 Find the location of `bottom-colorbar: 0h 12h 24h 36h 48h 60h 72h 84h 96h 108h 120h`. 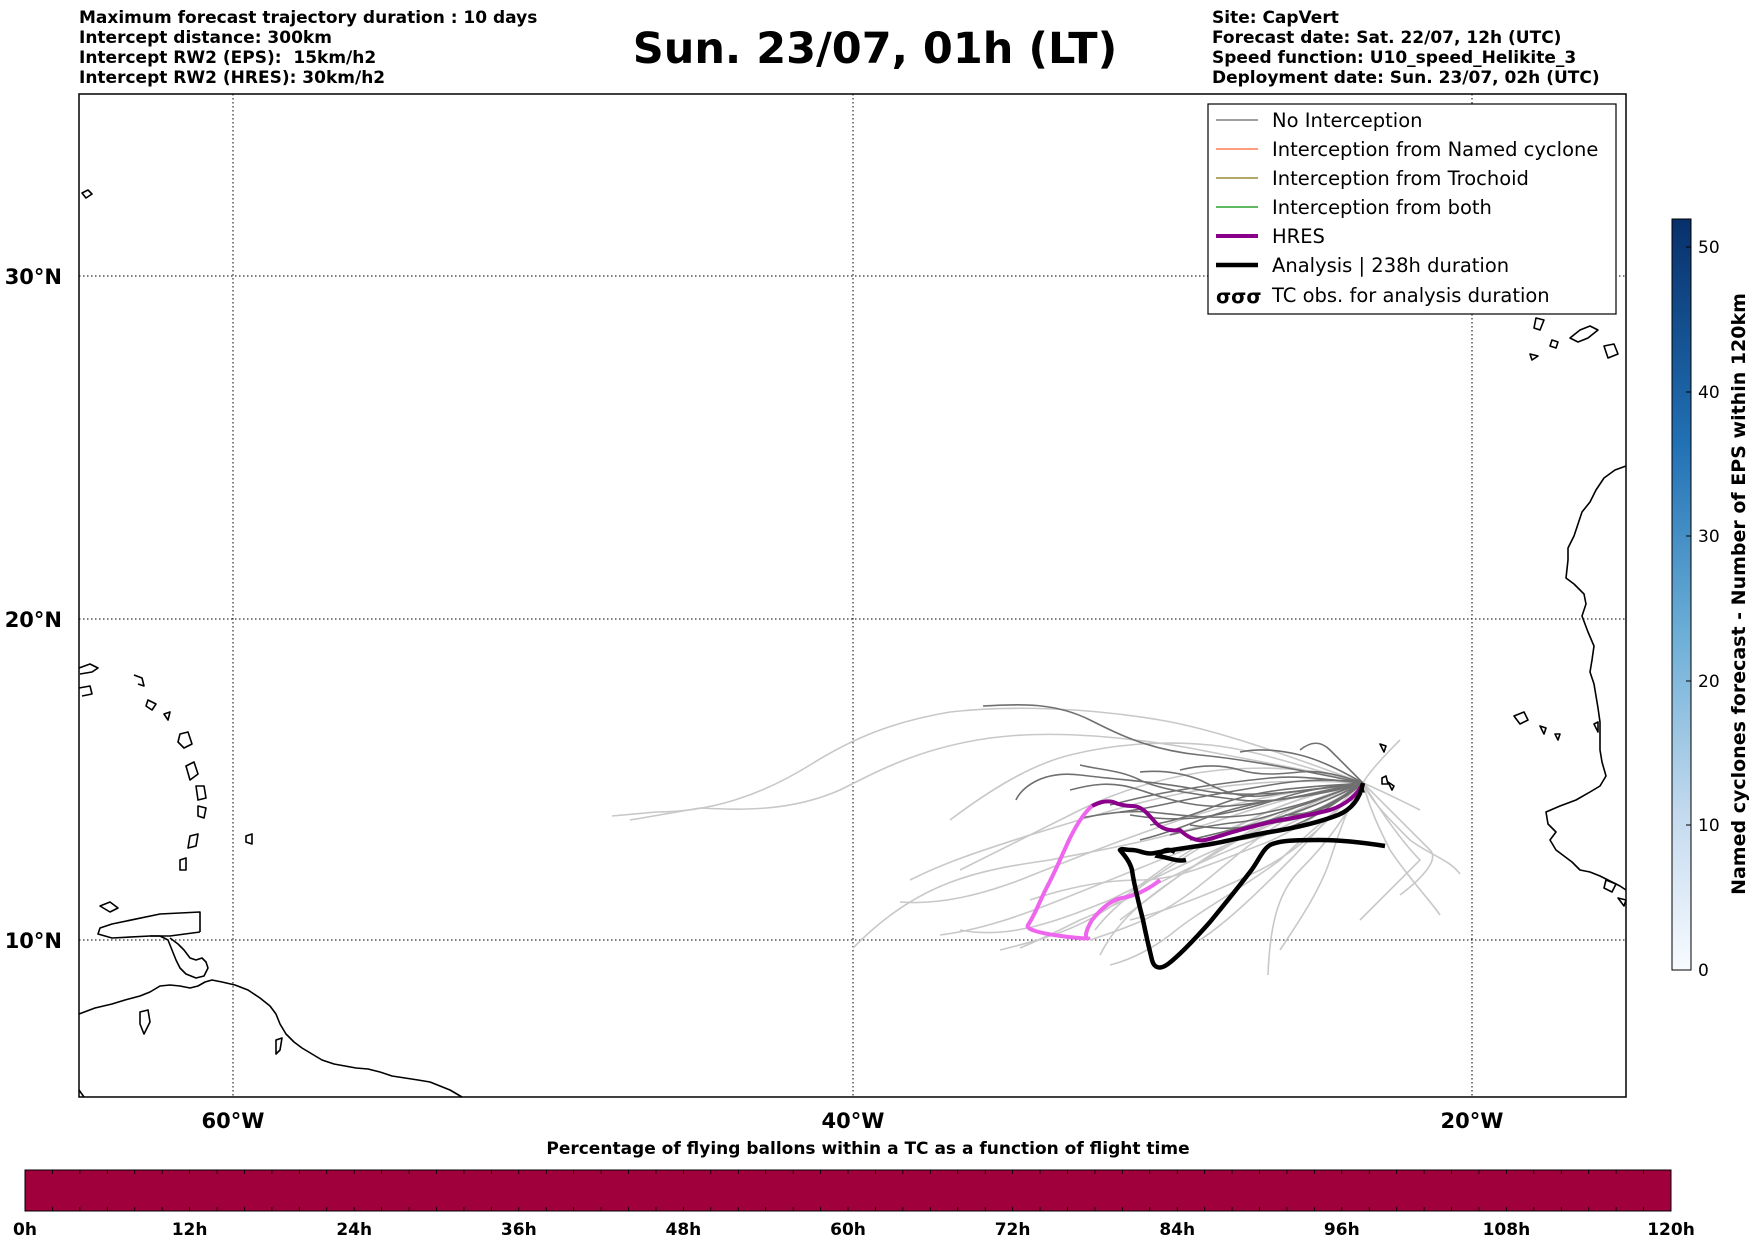

bottom-colorbar: 0h 12h 24h 36h 48h 60h 72h 84h 96h 108h 120h is located at coordinates (854, 1204).